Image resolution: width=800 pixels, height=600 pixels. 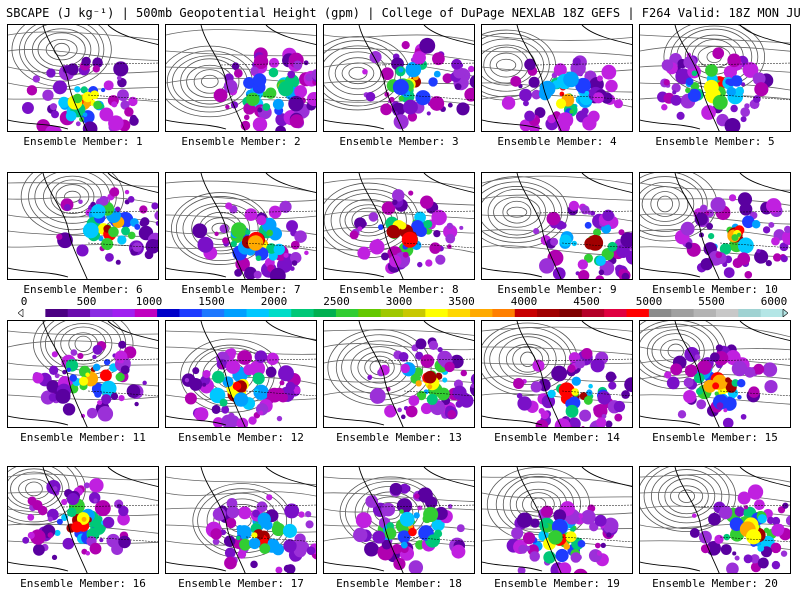 I want to click on map-borders, so click(x=399, y=78).